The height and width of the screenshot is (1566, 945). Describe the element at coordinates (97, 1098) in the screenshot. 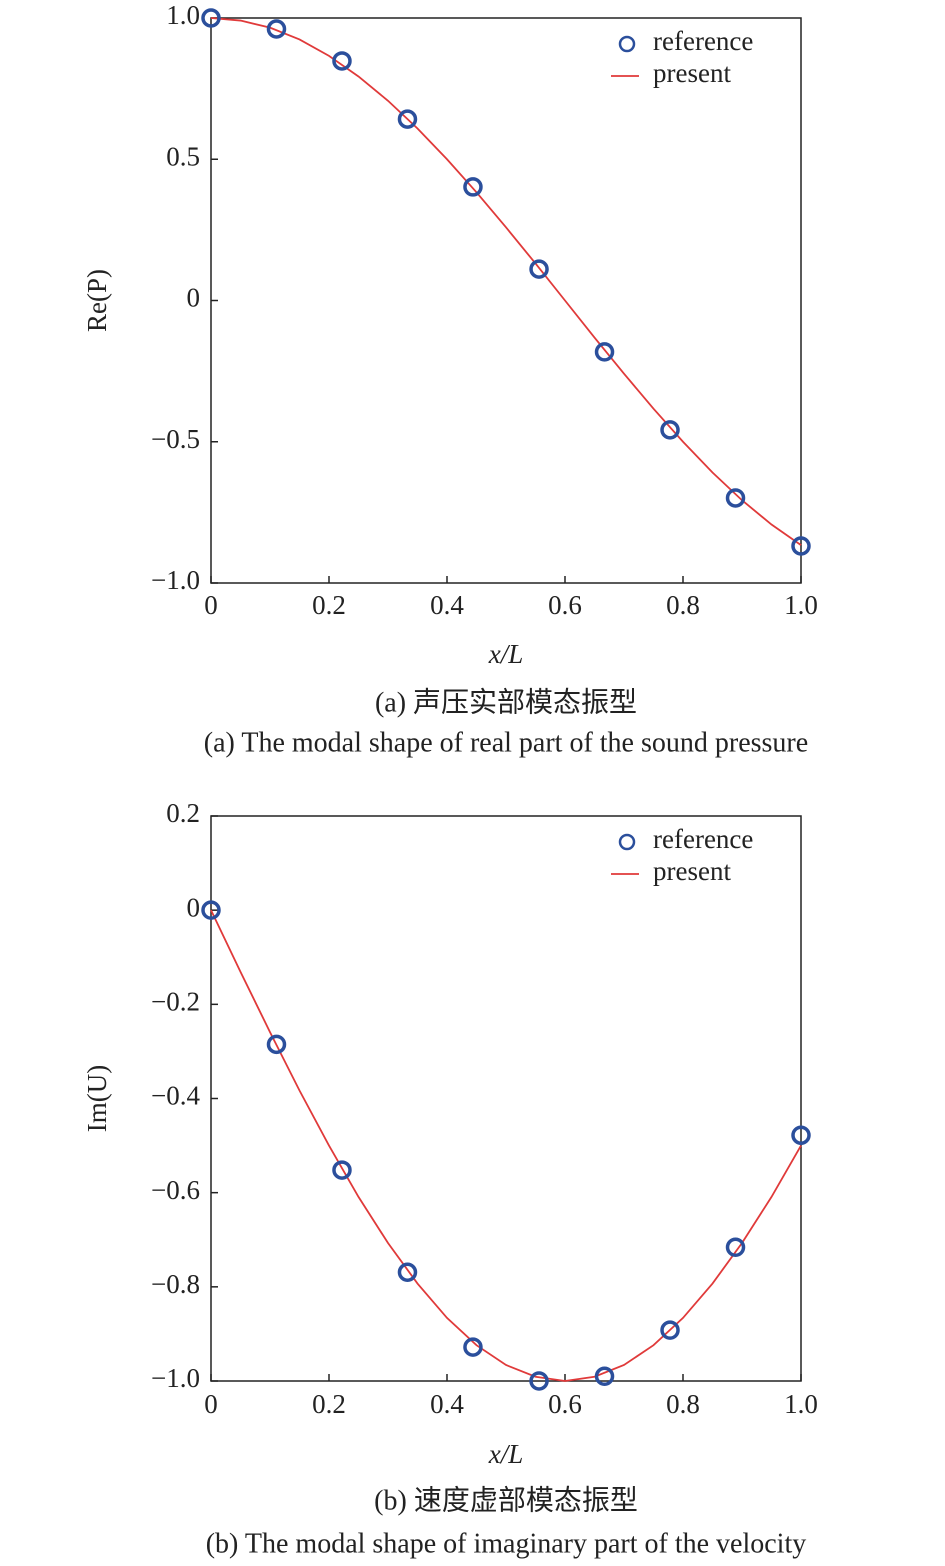

I see `y-axis-label: Im(U)` at that location.